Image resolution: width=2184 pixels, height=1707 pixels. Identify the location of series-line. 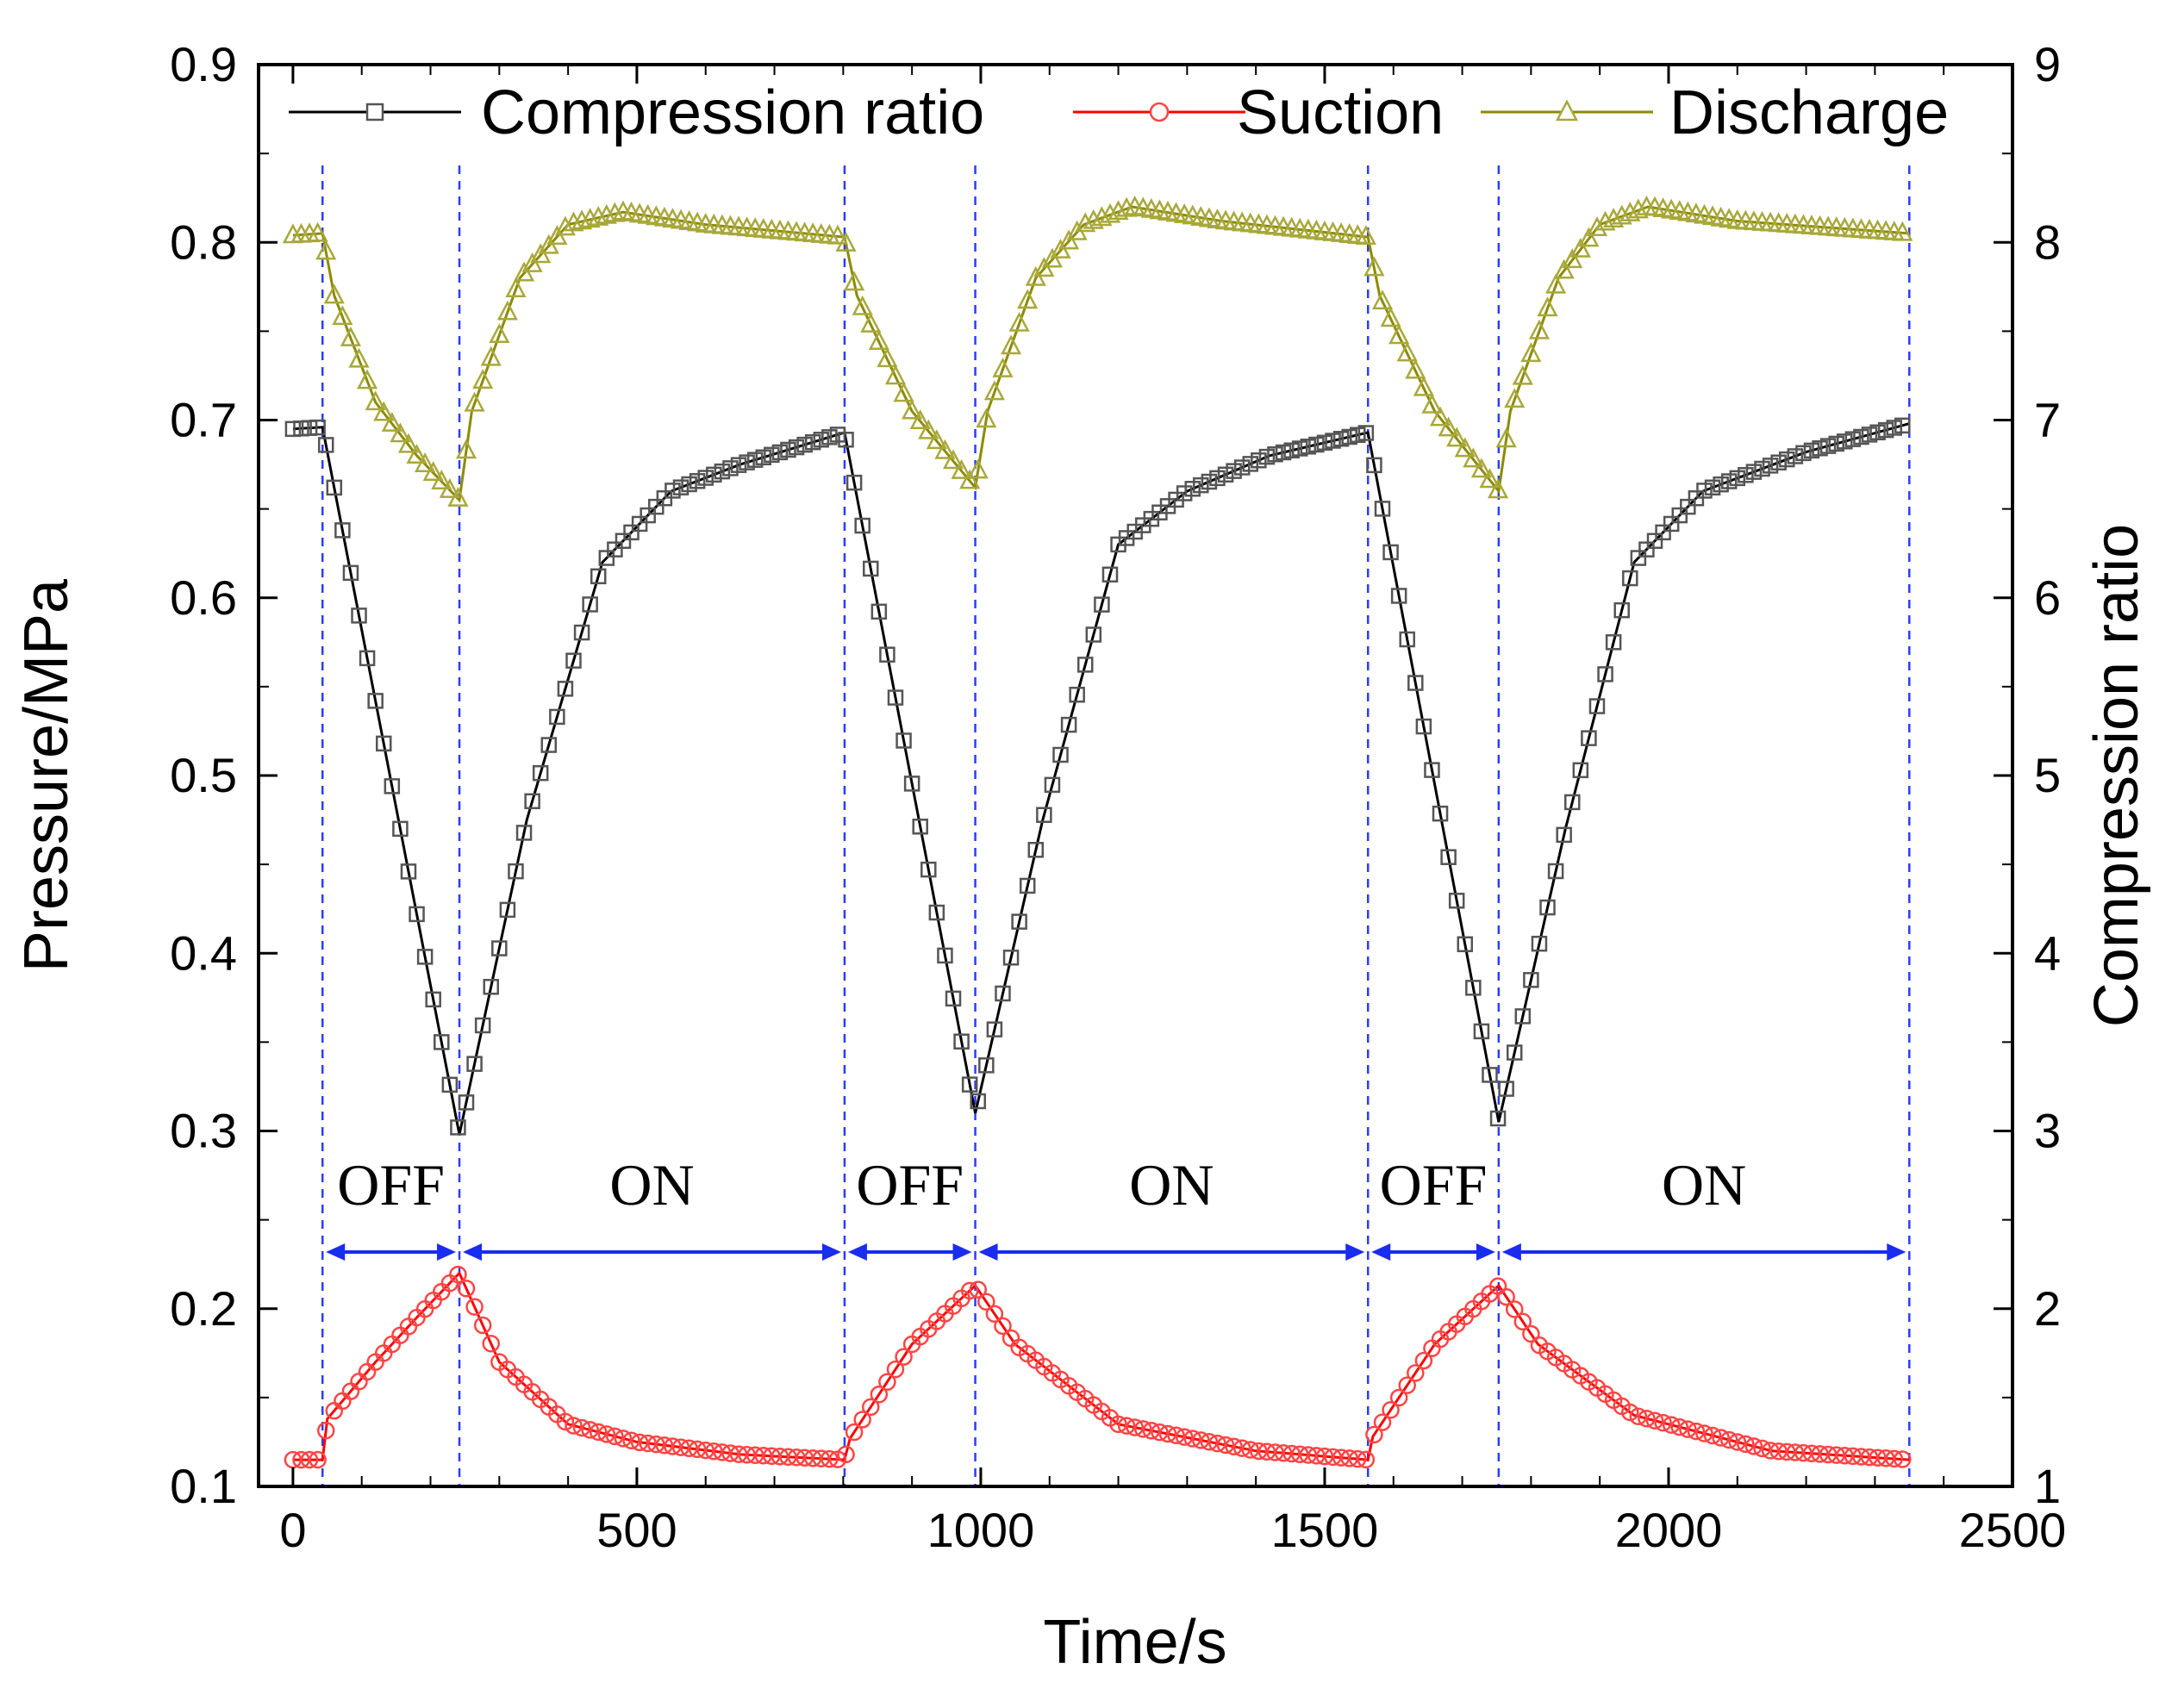
(1101, 1365).